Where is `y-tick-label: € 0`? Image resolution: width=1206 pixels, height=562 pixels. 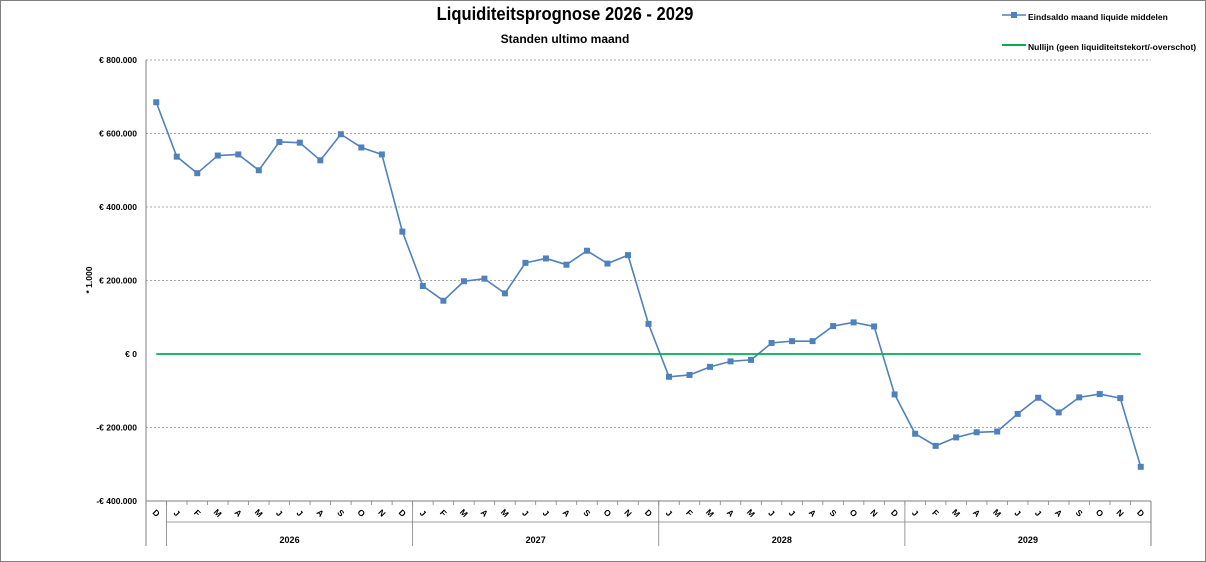
y-tick-label: € 0 is located at coordinates (131, 354).